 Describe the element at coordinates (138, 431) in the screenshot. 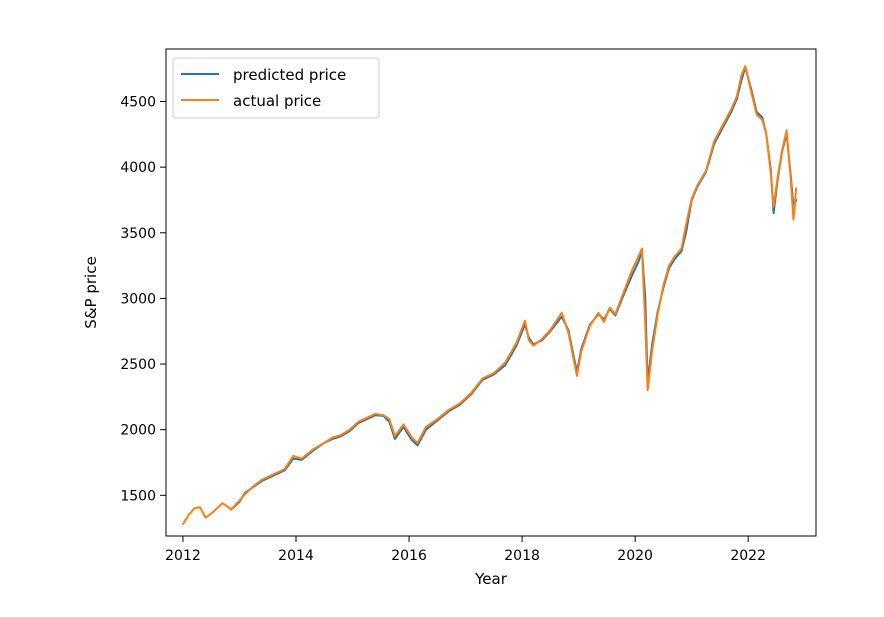

I see `y-tick-label: 2000` at that location.